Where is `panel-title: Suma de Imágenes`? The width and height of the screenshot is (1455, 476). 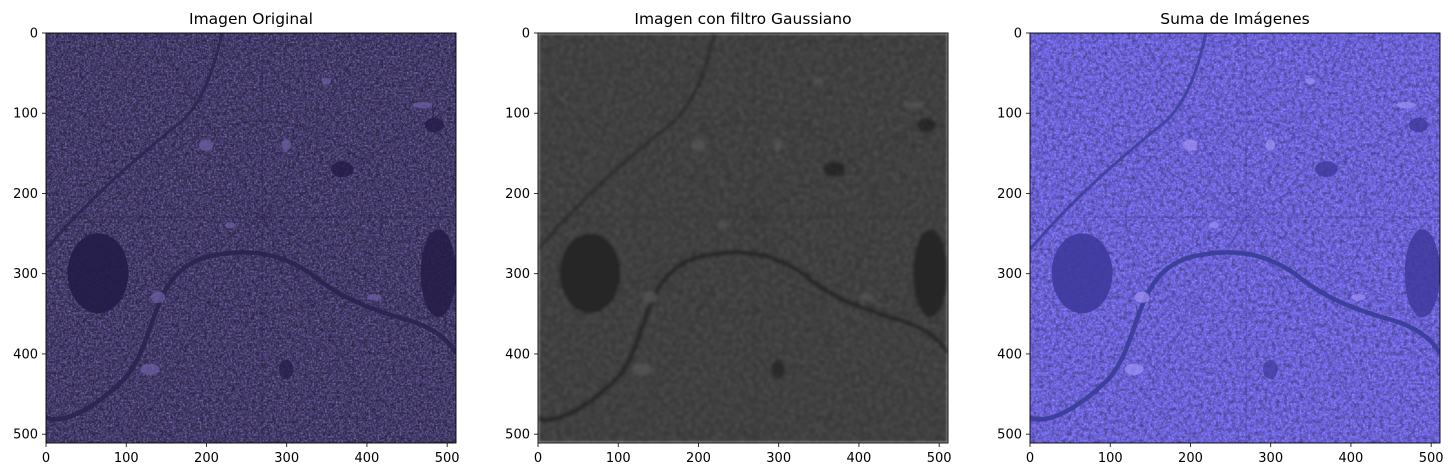 panel-title: Suma de Imágenes is located at coordinates (1234, 19).